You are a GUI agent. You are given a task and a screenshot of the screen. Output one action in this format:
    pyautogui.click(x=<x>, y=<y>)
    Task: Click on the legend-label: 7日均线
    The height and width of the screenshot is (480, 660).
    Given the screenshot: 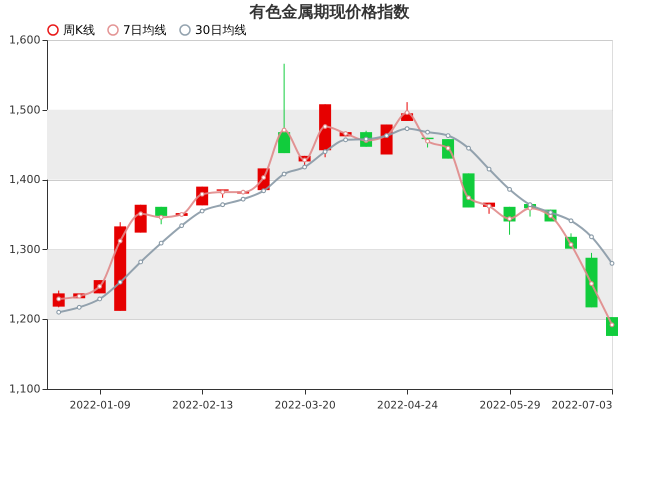 What is the action you would take?
    pyautogui.click(x=145, y=30)
    